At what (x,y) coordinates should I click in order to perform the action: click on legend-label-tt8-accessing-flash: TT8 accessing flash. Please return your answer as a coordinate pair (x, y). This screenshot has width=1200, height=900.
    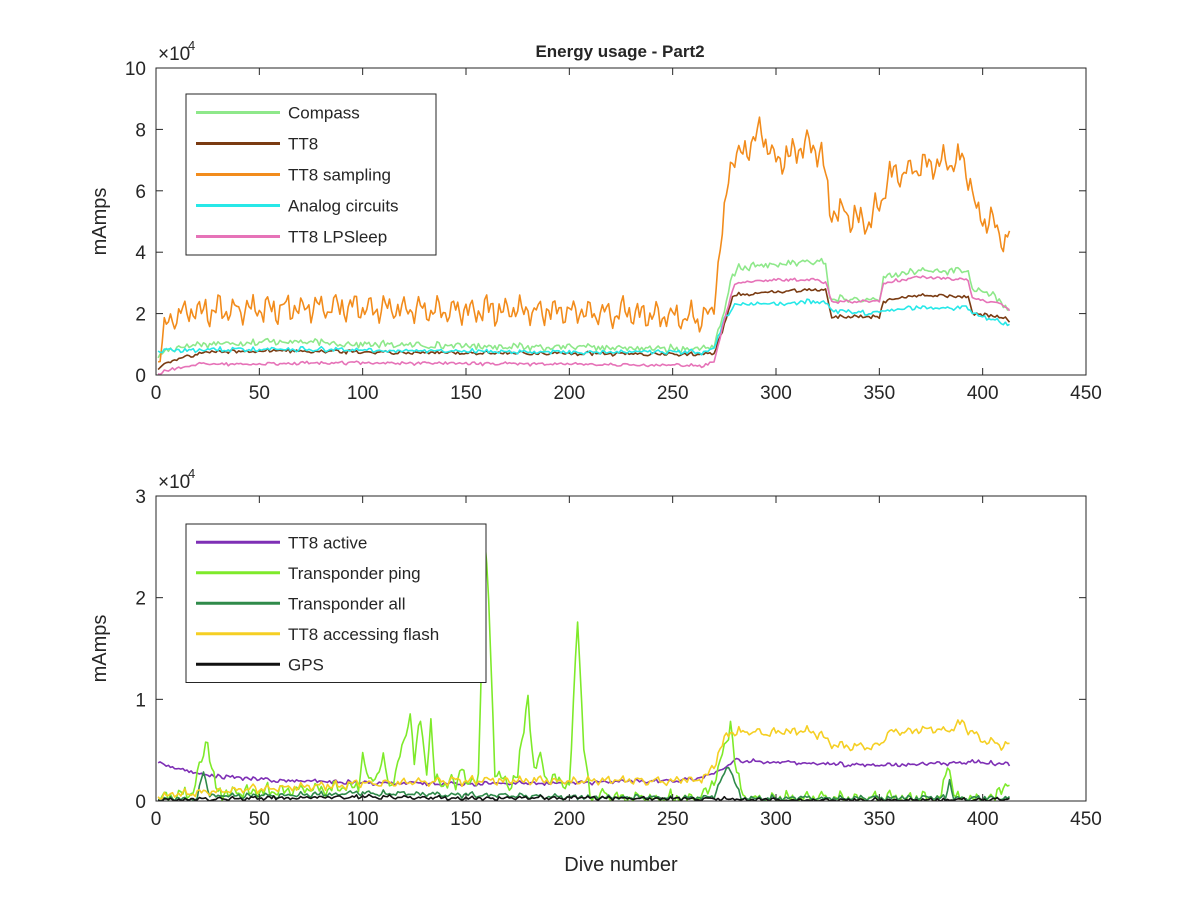
    Looking at the image, I should click on (363, 634).